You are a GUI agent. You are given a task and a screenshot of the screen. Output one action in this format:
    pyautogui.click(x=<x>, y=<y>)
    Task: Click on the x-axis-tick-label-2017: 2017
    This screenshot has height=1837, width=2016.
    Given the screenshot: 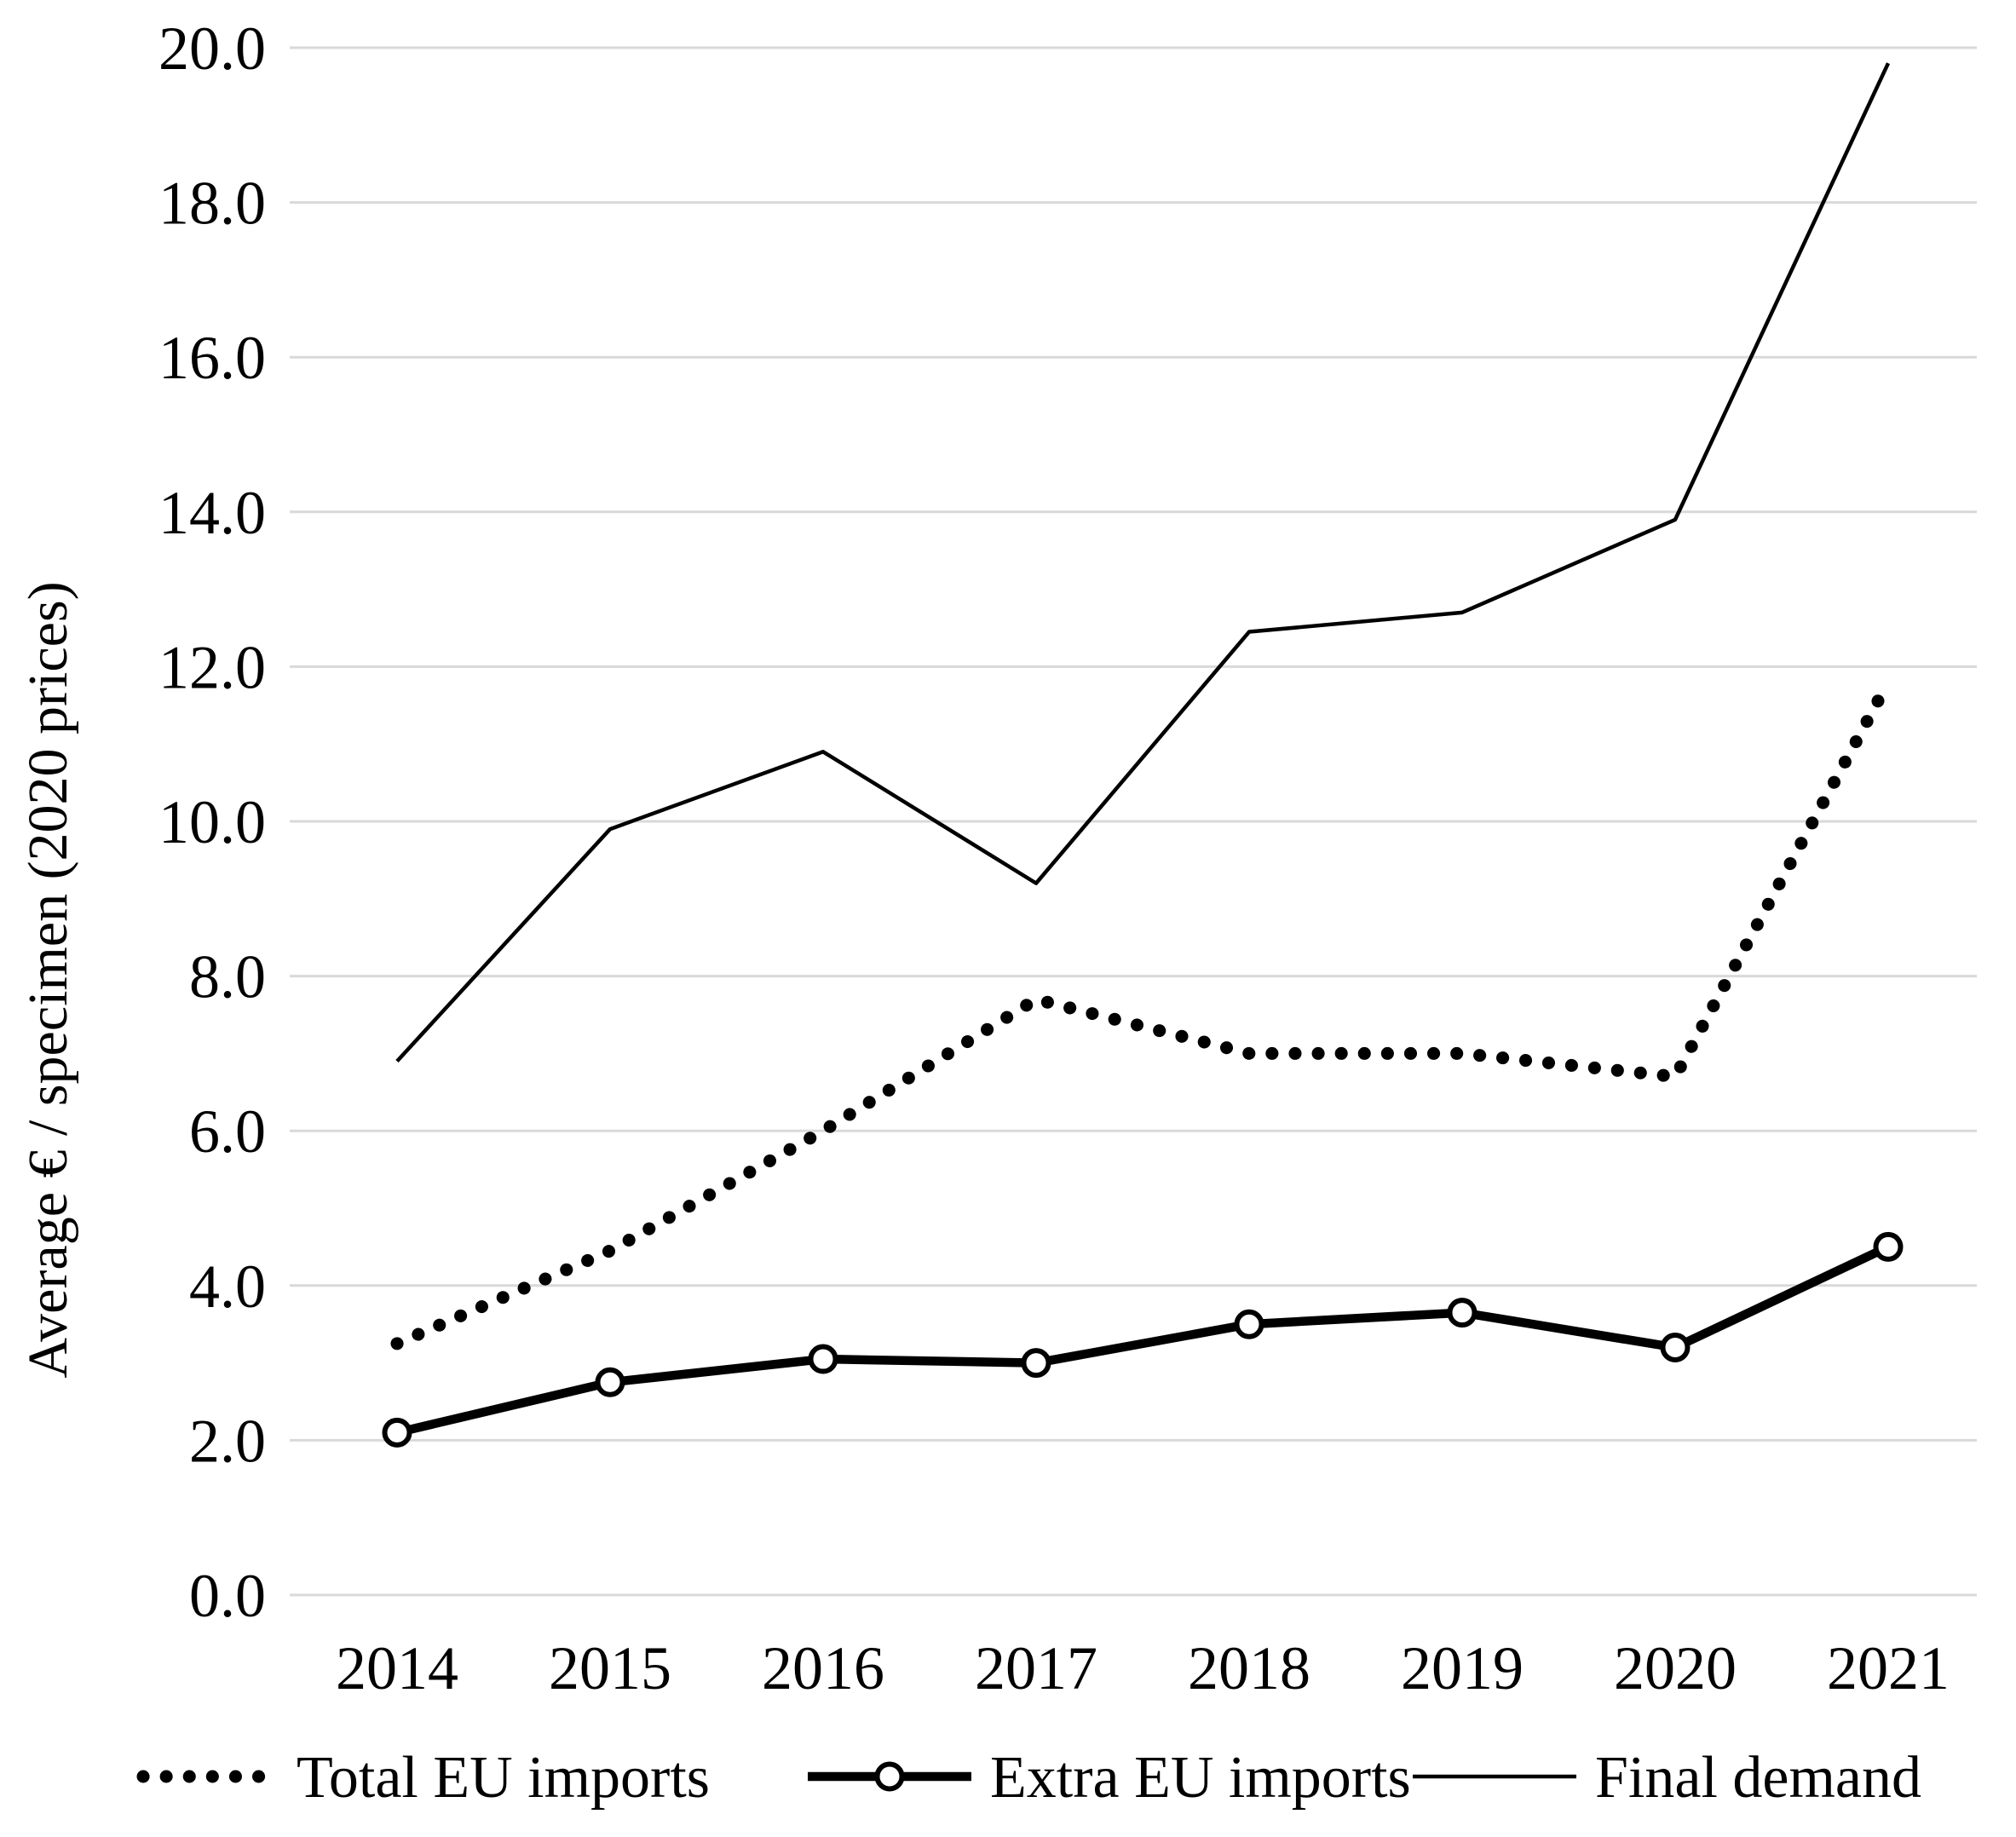 What is the action you would take?
    pyautogui.click(x=1036, y=1668)
    